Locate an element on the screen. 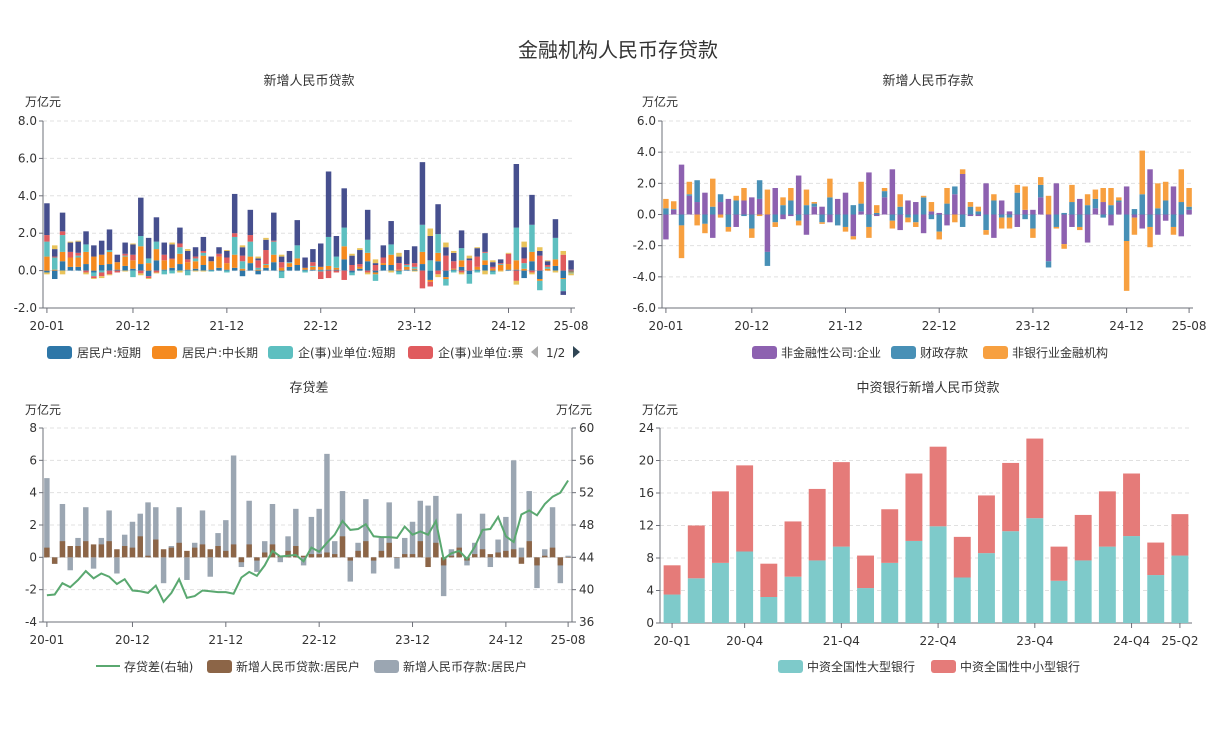 Image resolution: width=1231 pixels, height=729 pixels. legend-item: 非金融性公司:企业 is located at coordinates (816, 352).